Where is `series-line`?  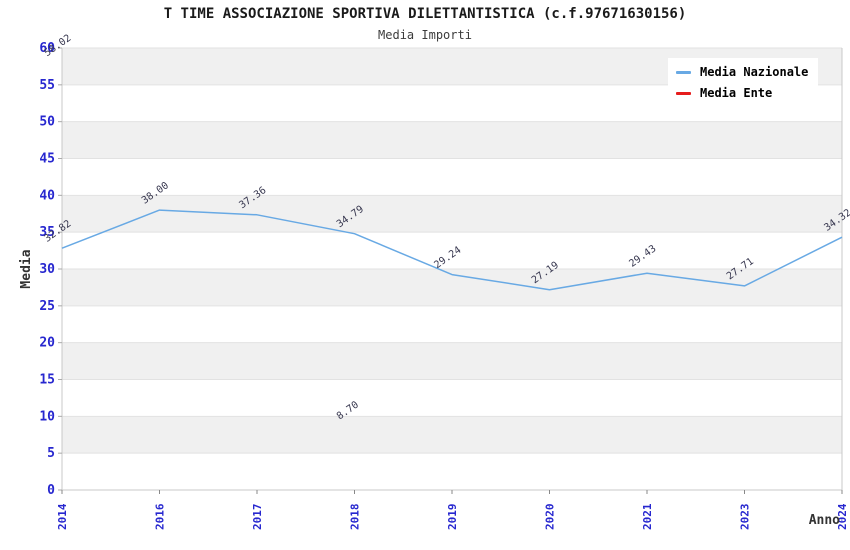 series-line is located at coordinates (452, 250).